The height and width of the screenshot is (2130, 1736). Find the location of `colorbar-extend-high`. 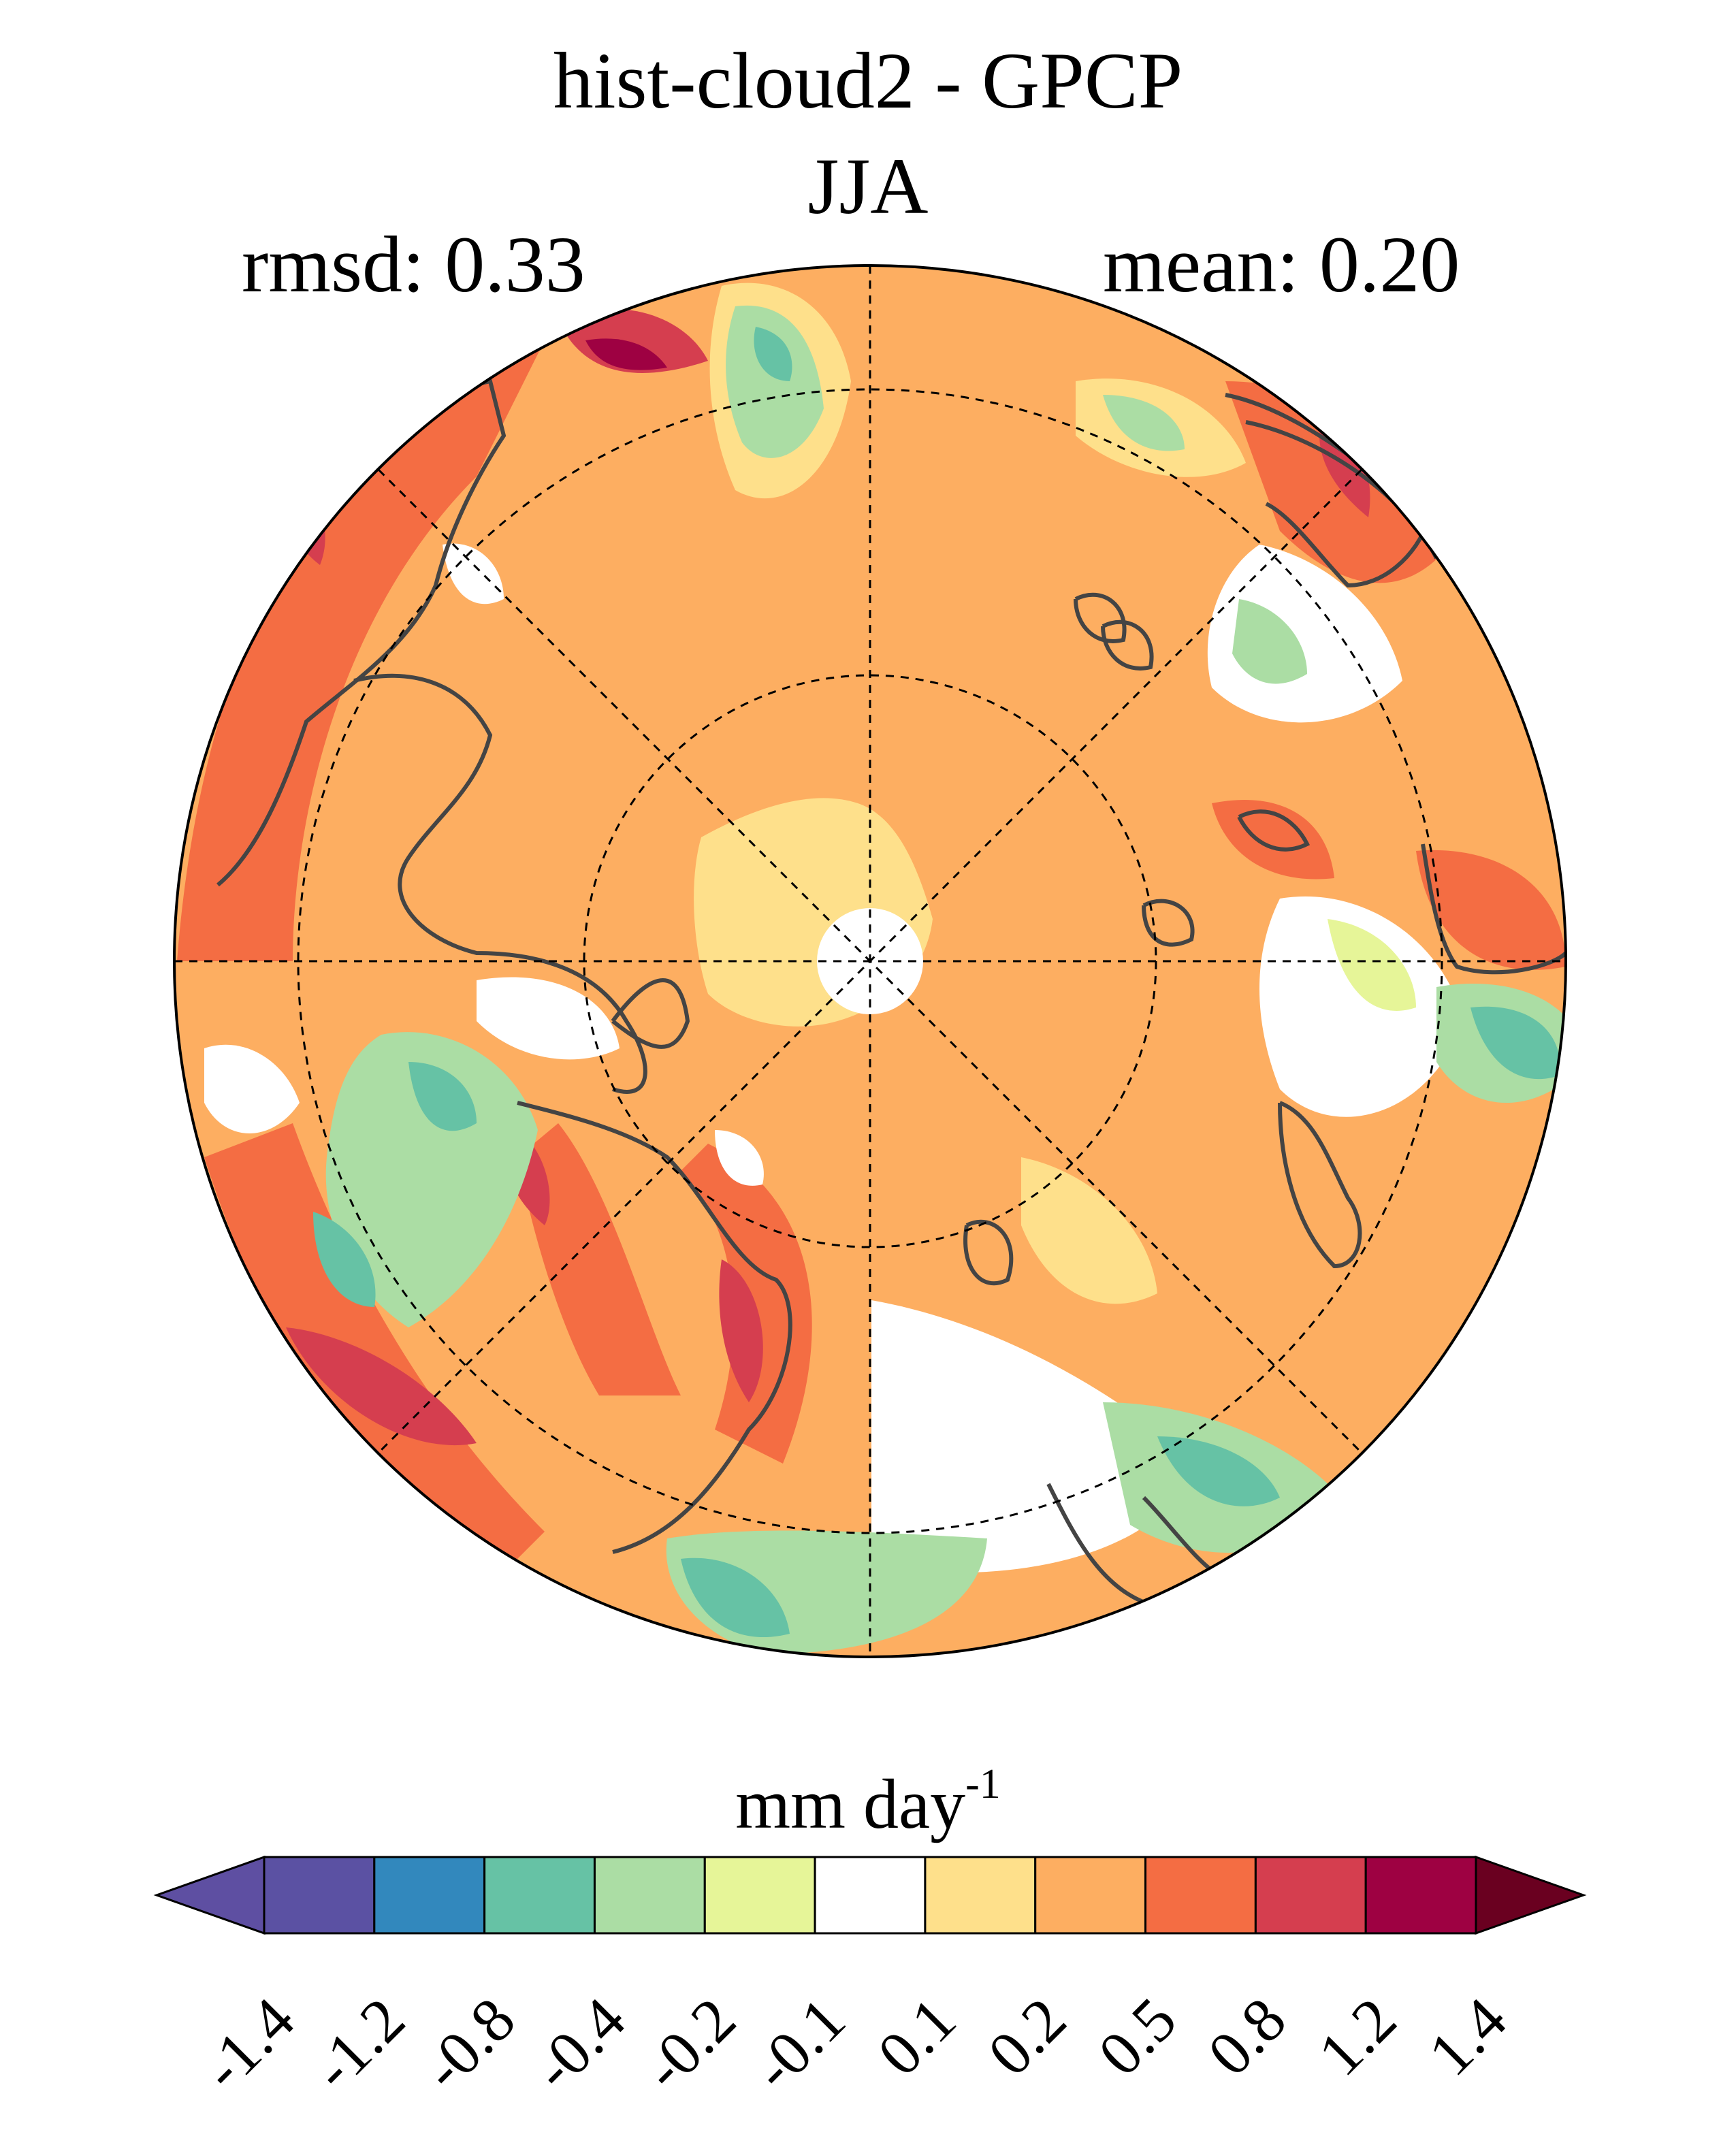

colorbar-extend-high is located at coordinates (1531, 1895).